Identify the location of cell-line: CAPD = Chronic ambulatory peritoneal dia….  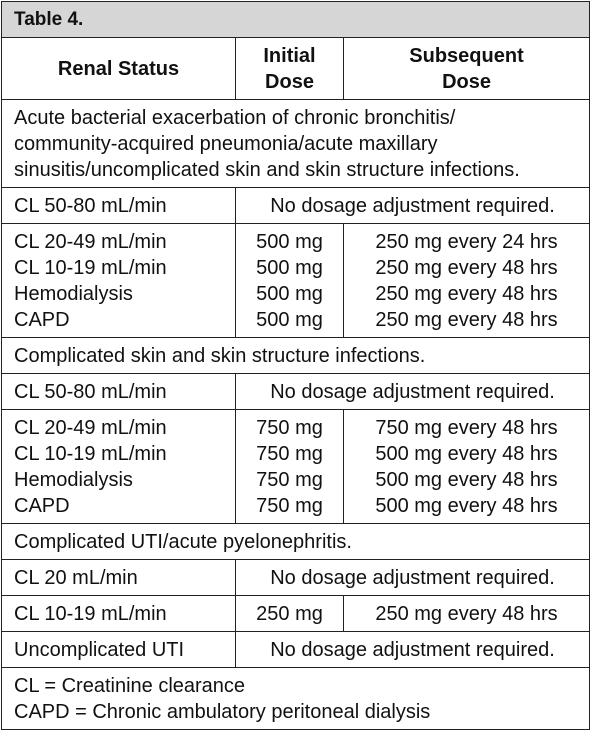
(222, 712).